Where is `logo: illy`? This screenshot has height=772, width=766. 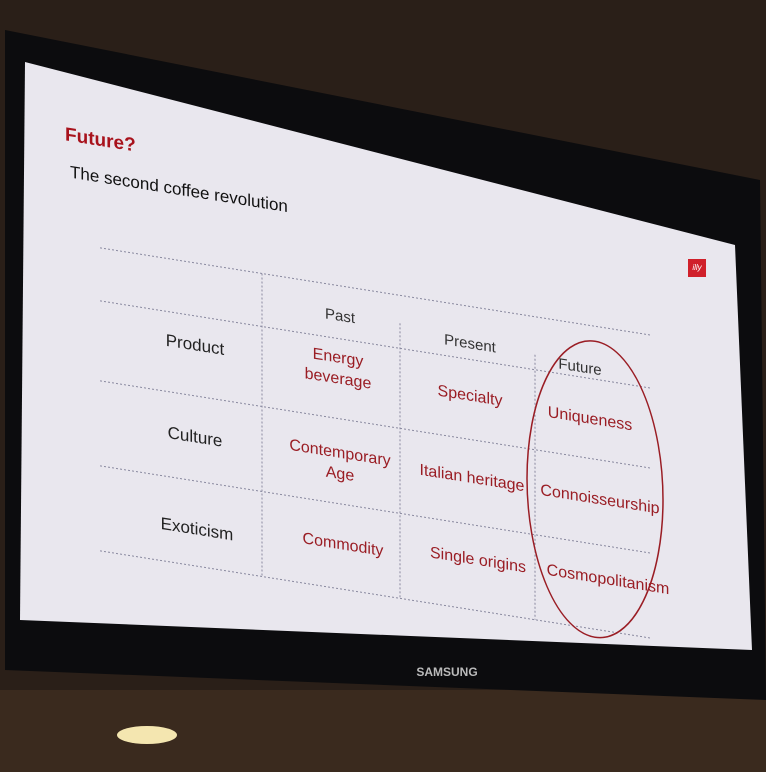
logo: illy is located at coordinates (697, 267).